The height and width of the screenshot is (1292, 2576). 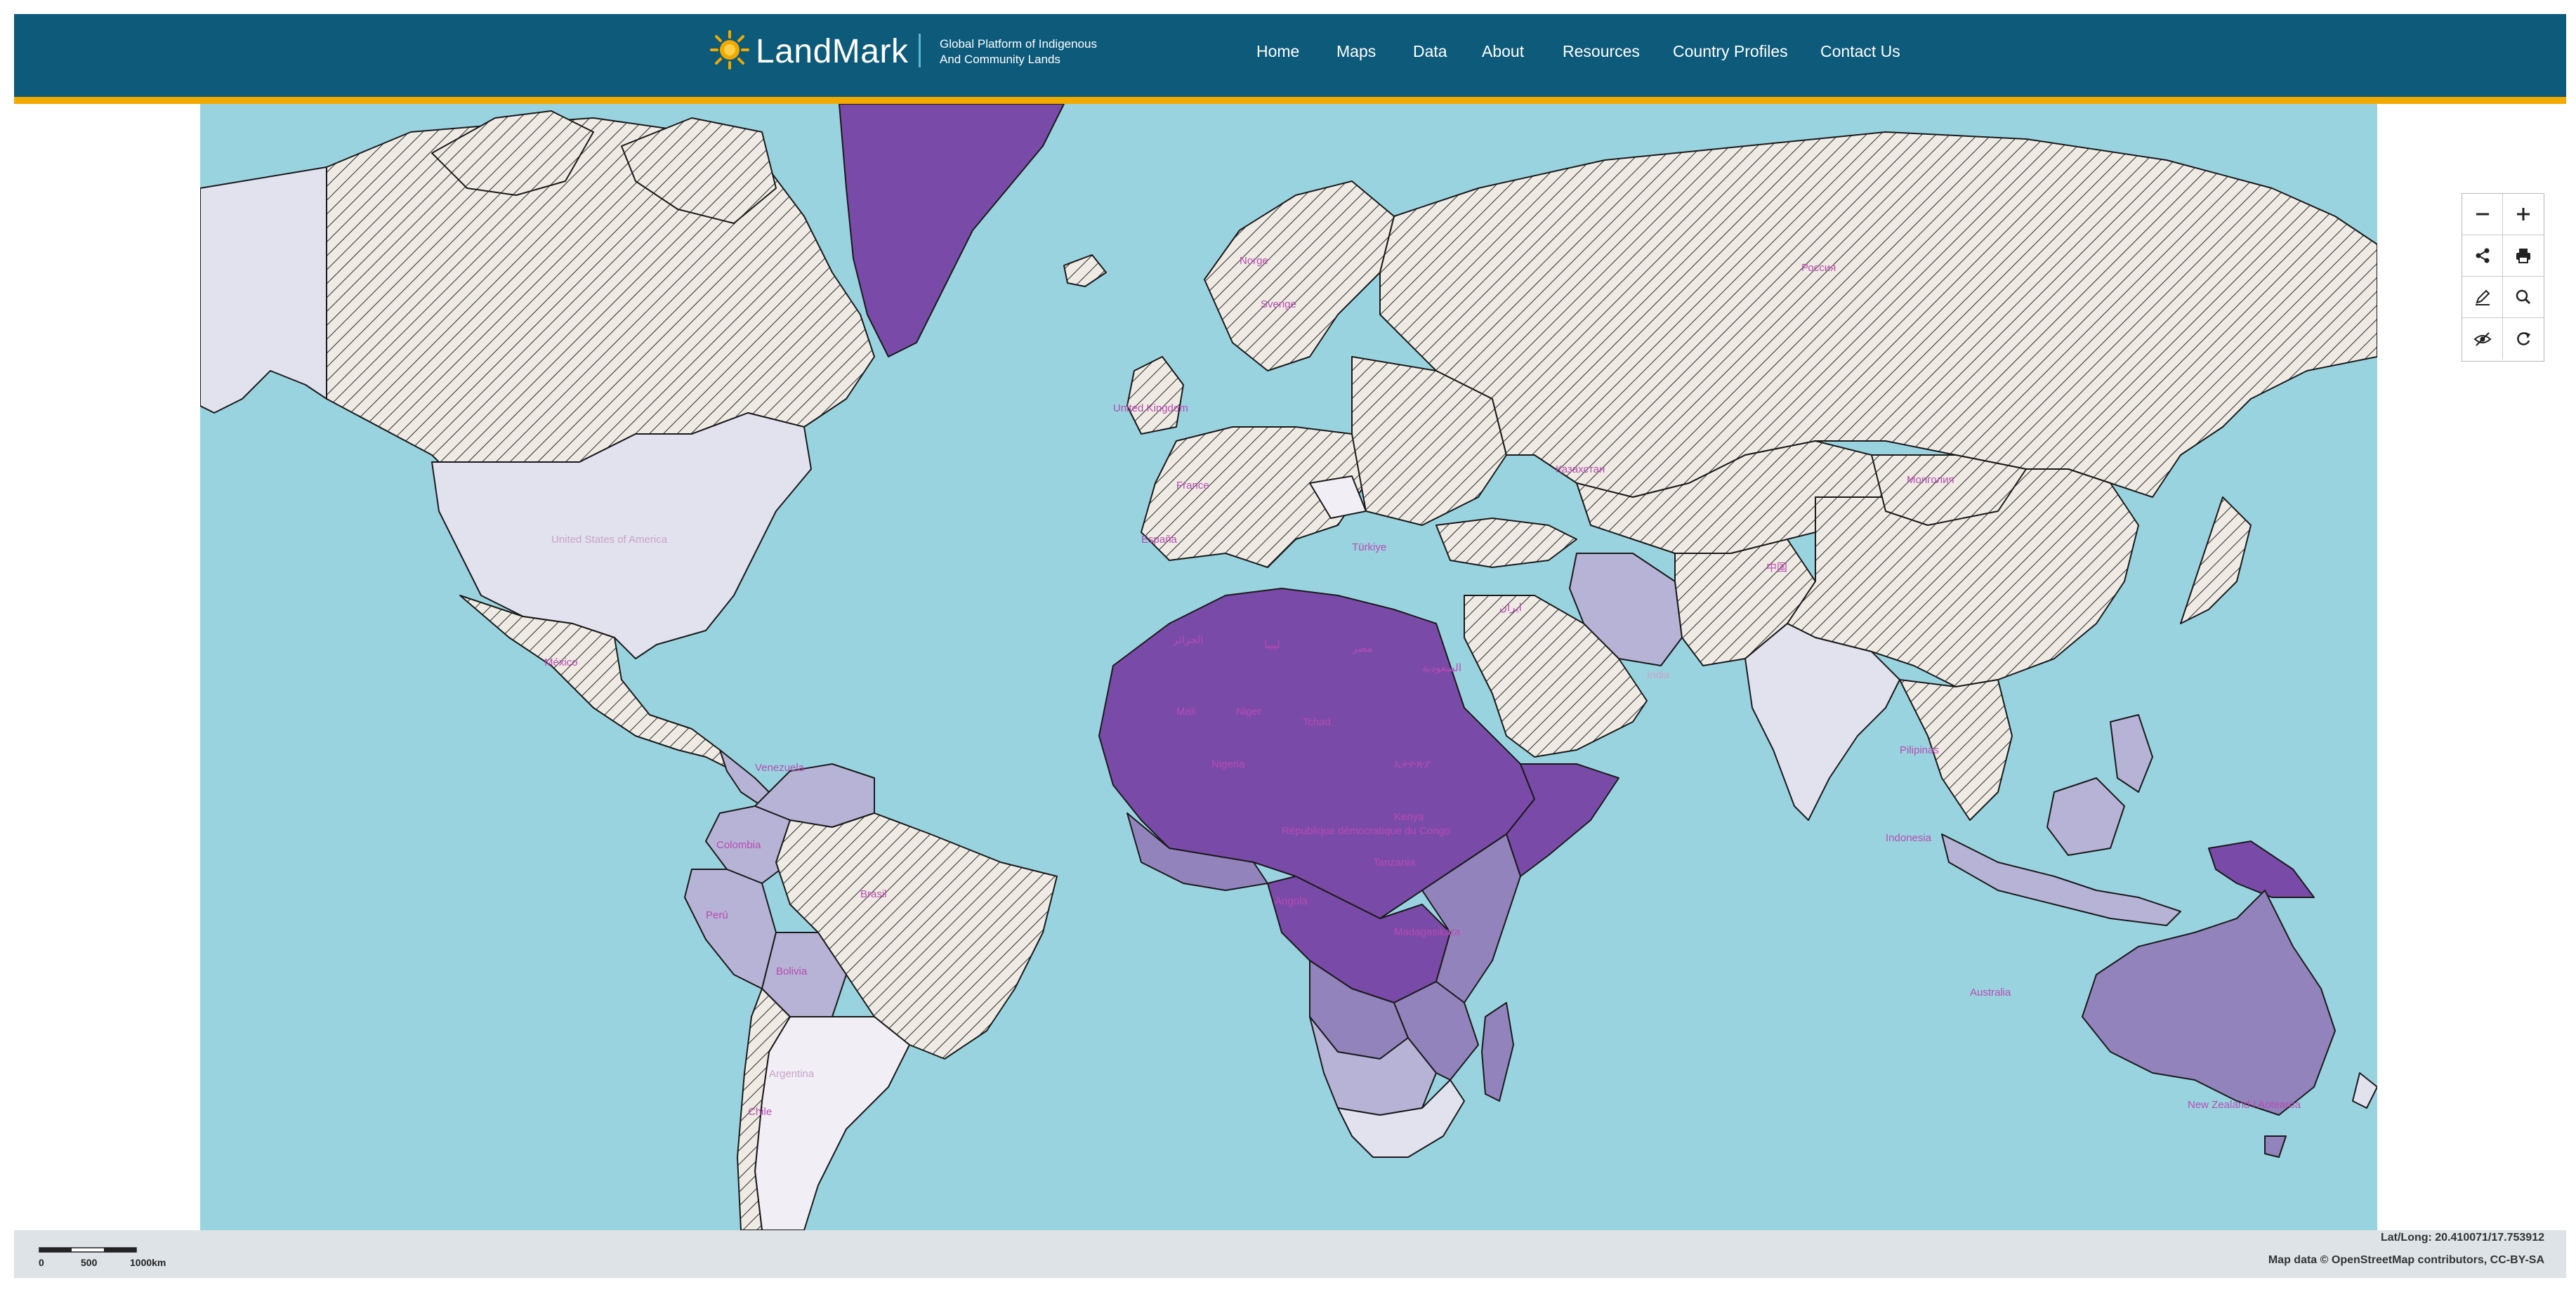 I want to click on draw-button, so click(x=2482, y=297).